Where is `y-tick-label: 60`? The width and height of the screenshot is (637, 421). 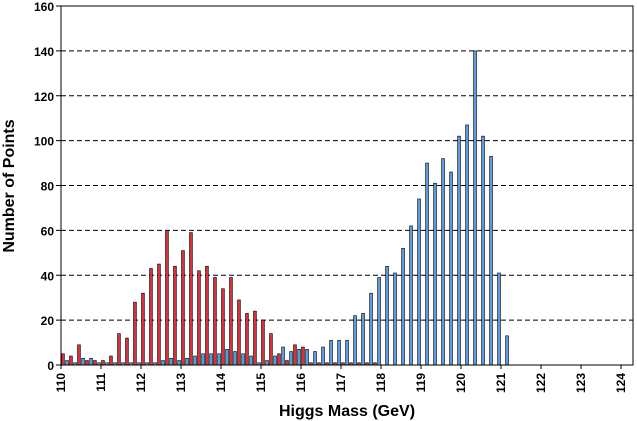
y-tick-label: 60 is located at coordinates (48, 231).